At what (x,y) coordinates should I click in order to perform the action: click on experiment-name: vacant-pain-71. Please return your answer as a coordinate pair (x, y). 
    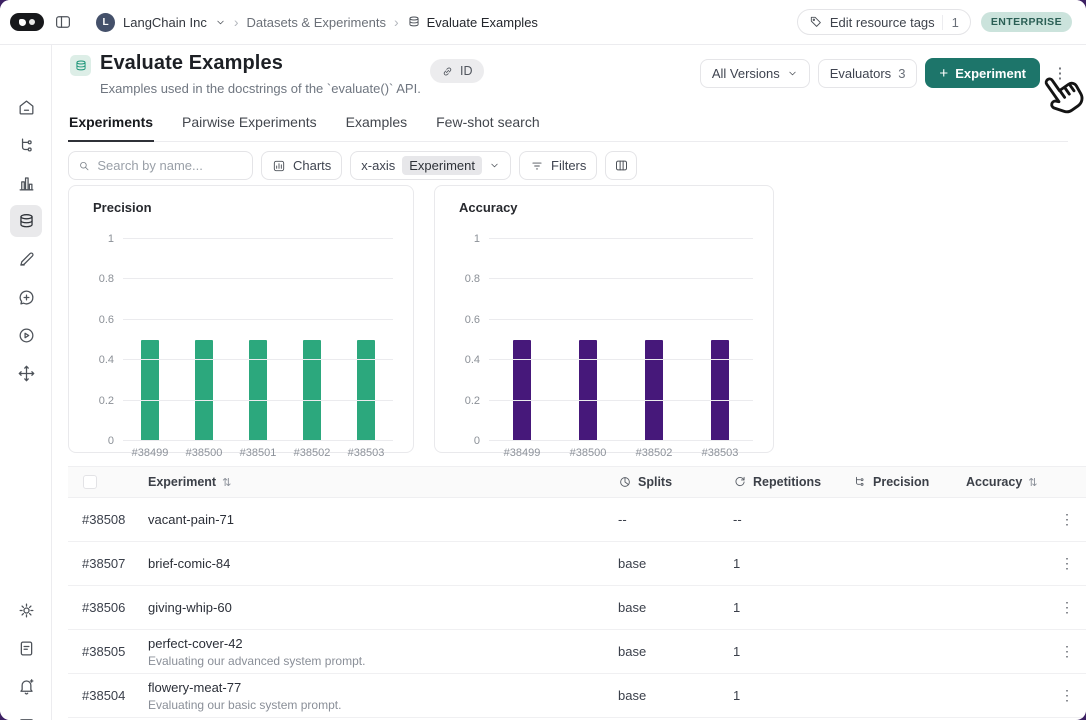
    Looking at the image, I should click on (191, 519).